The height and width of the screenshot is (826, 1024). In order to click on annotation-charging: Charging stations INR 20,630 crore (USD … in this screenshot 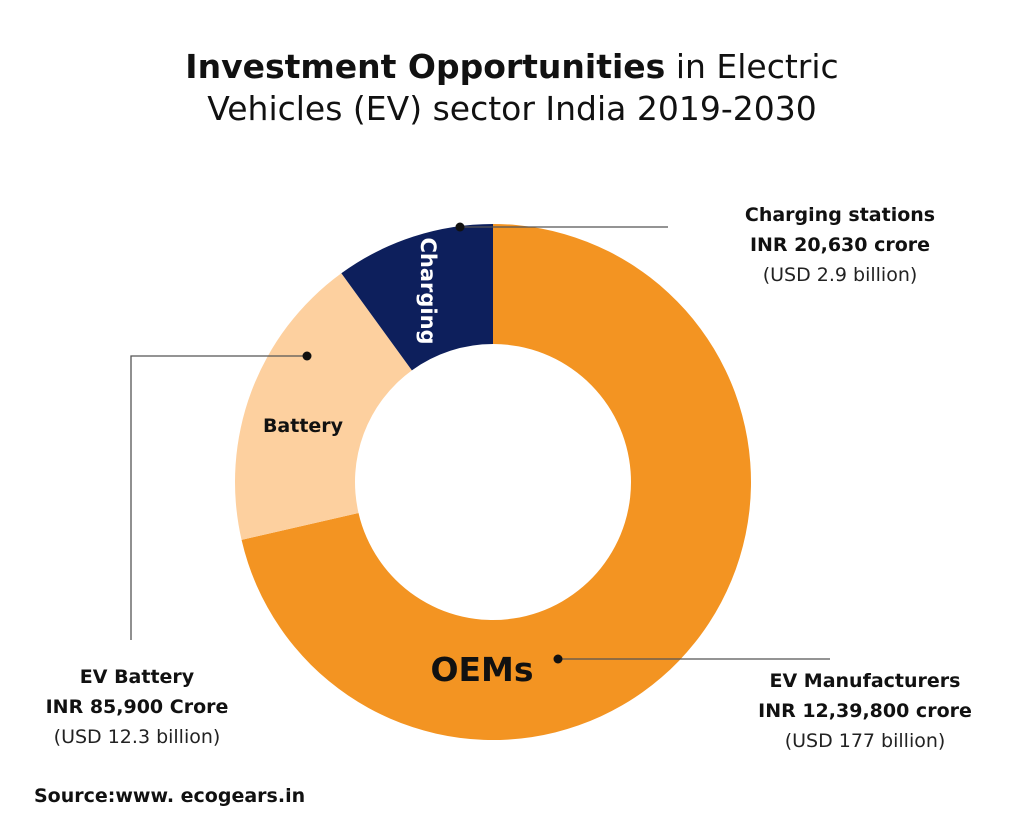, I will do `click(840, 245)`.